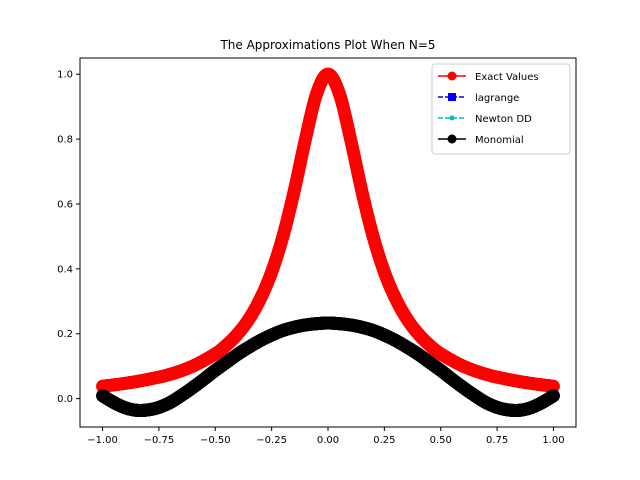 This screenshot has height=480, width=640. Describe the element at coordinates (497, 98) in the screenshot. I see `legend-label: lagrange` at that location.